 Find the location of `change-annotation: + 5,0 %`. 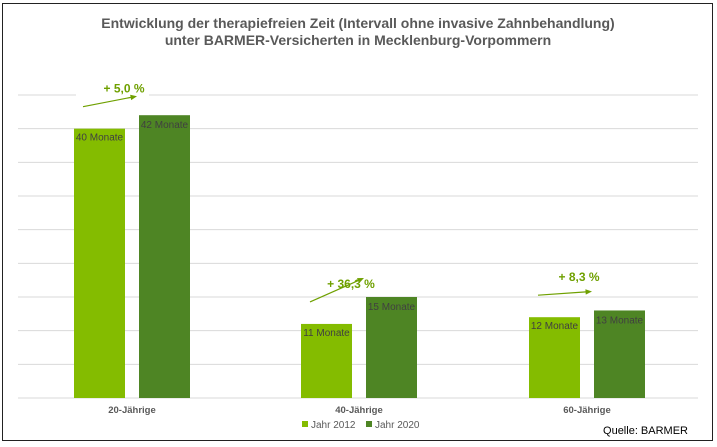

change-annotation: + 5,0 % is located at coordinates (123, 89).